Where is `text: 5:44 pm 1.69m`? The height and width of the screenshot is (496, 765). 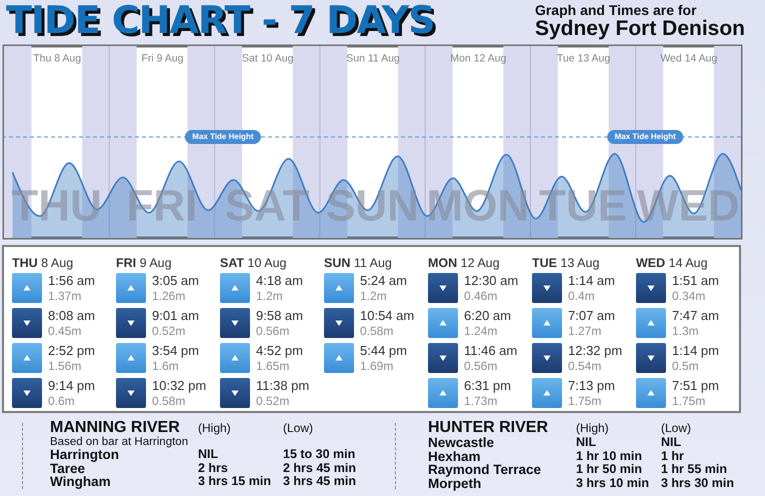
text: 5:44 pm 1.69m is located at coordinates (383, 358).